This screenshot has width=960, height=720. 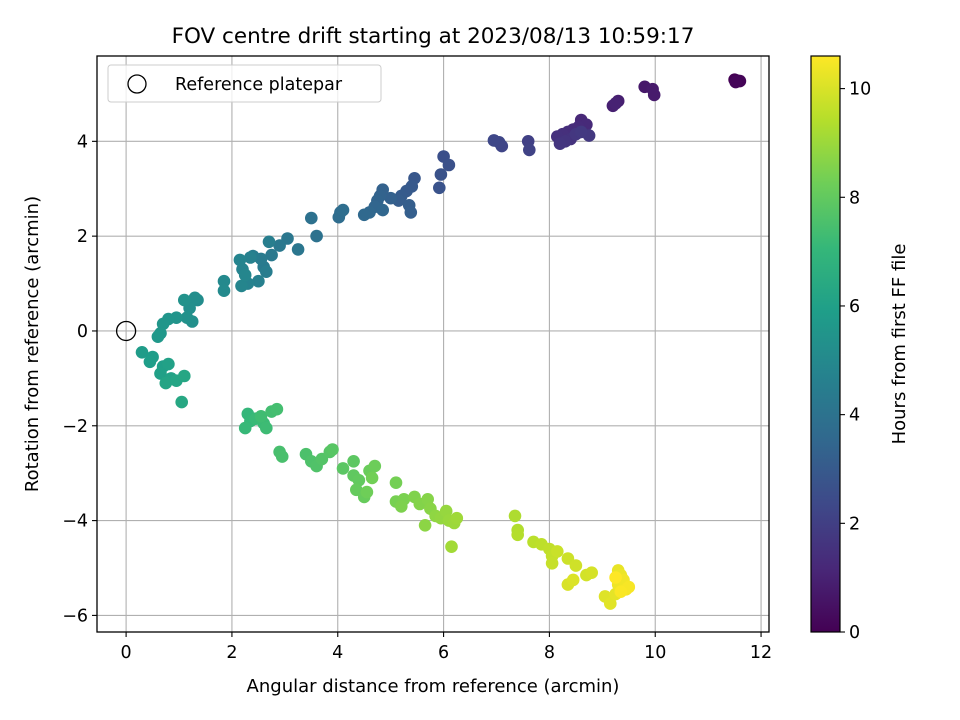 I want to click on x-tick-label: 4, so click(x=337, y=653).